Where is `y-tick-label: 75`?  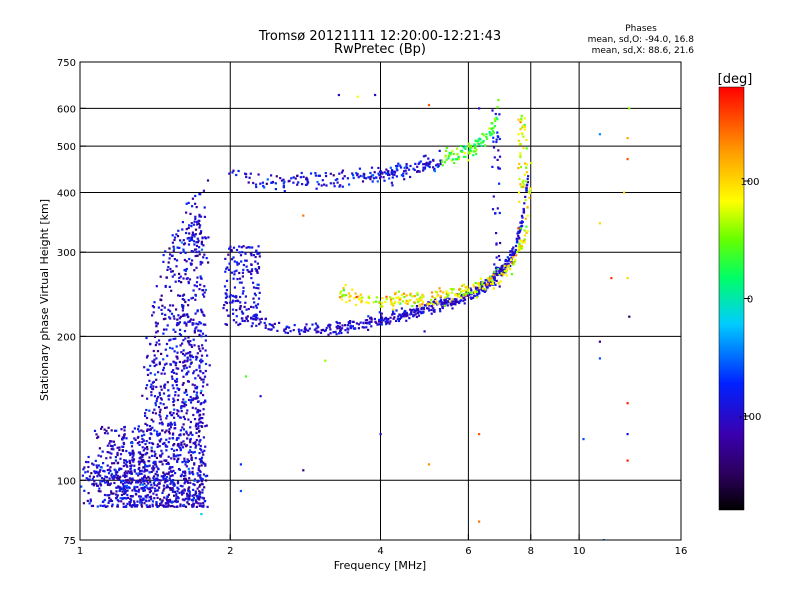
y-tick-label: 75 is located at coordinates (69, 541).